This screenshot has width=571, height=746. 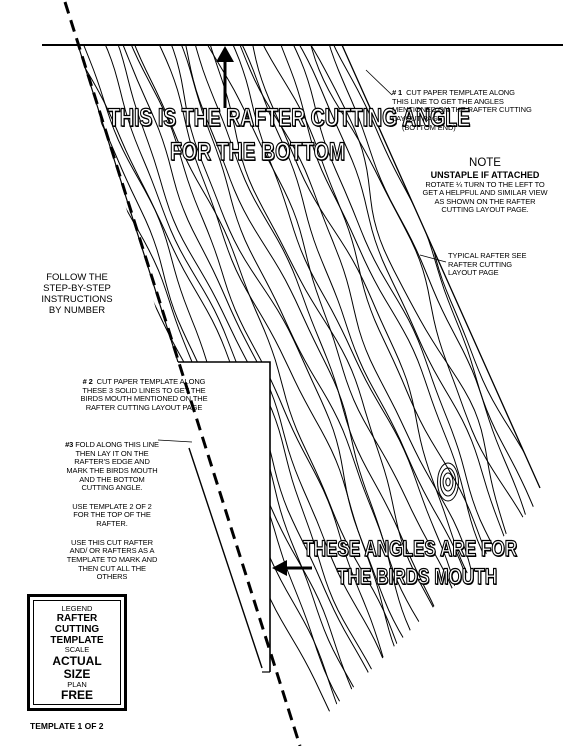 I want to click on step2-number: # 2, so click(x=87, y=381).